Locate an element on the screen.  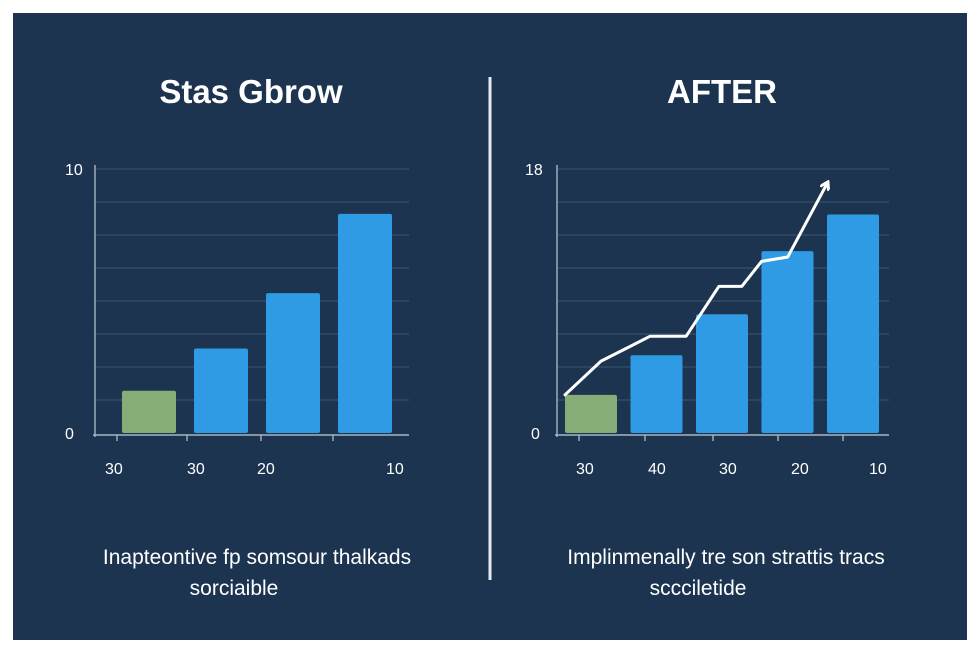
right-x-tick-label-3: 20 is located at coordinates (800, 469).